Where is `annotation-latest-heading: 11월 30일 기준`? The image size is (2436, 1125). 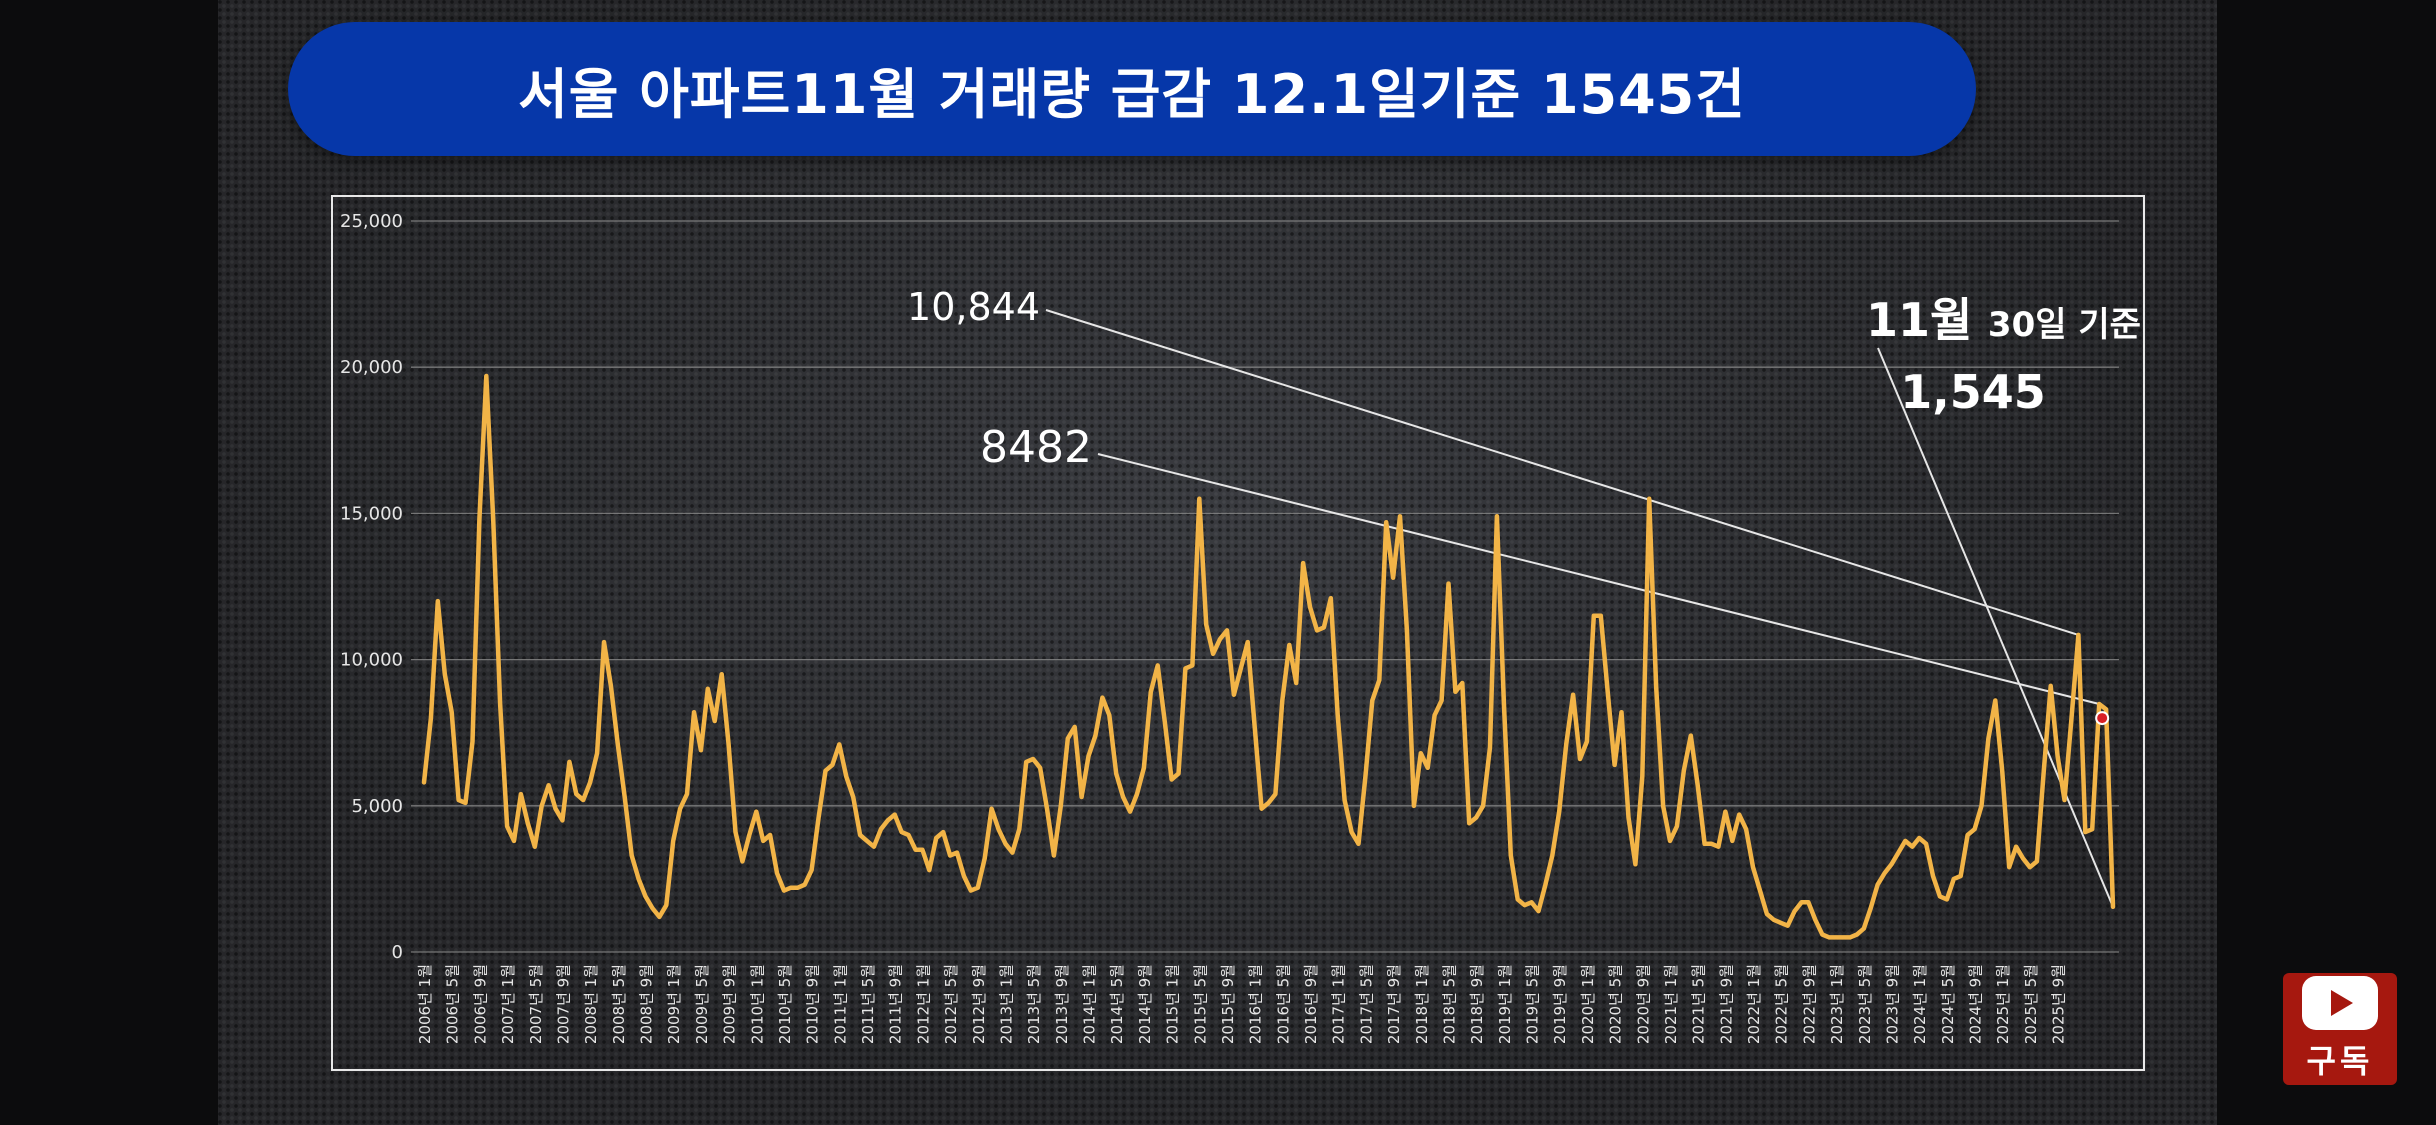
annotation-latest-heading: 11월 30일 기준 is located at coordinates (2003, 320).